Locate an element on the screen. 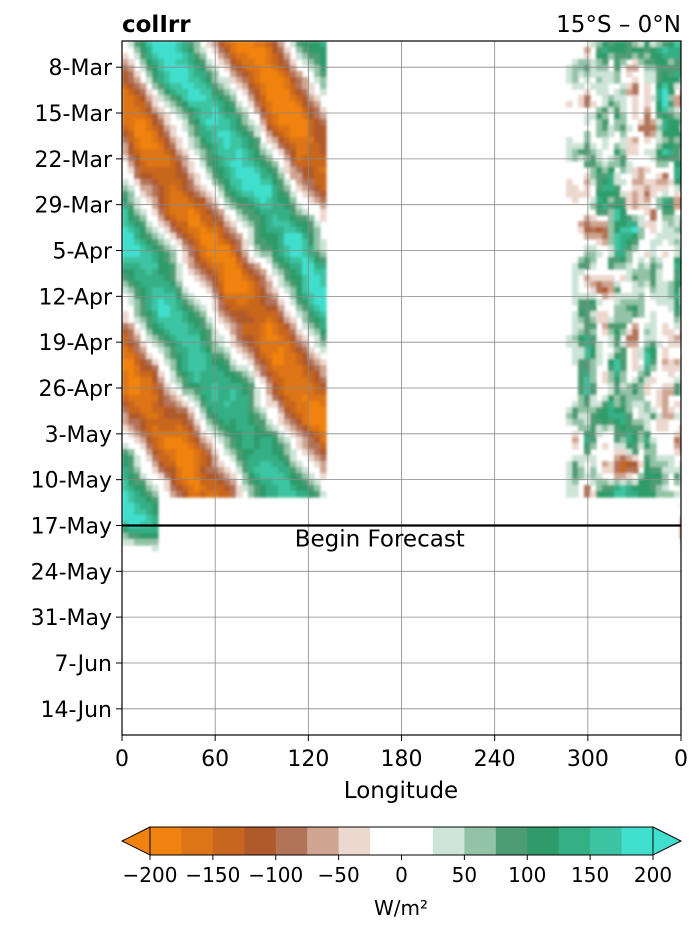 This screenshot has height=935, width=700. colorbar-under-arrow is located at coordinates (135, 841).